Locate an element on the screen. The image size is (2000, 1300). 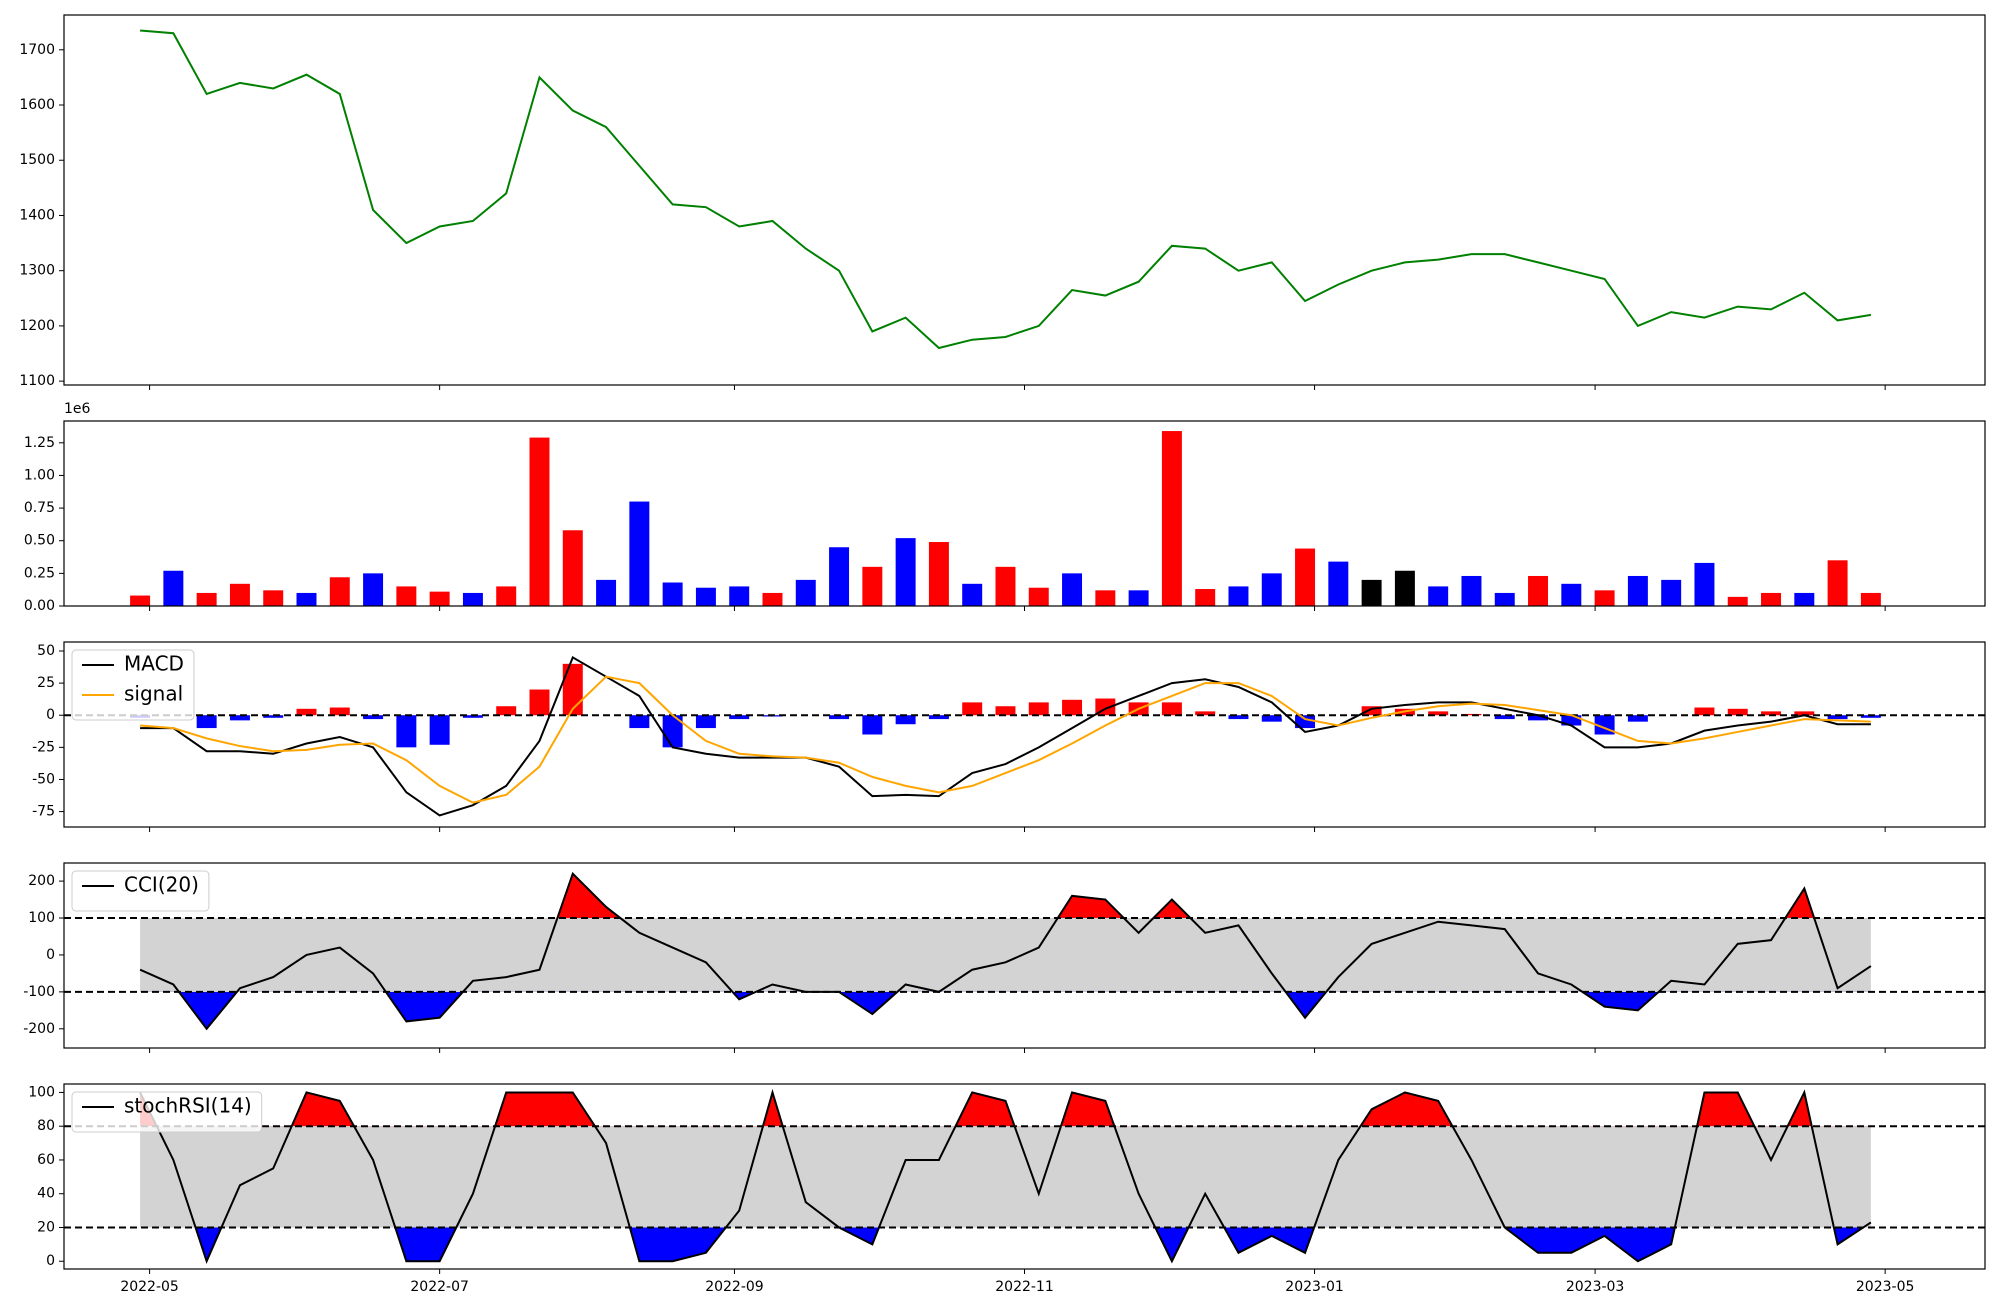
legend is located at coordinates (167, 1112).